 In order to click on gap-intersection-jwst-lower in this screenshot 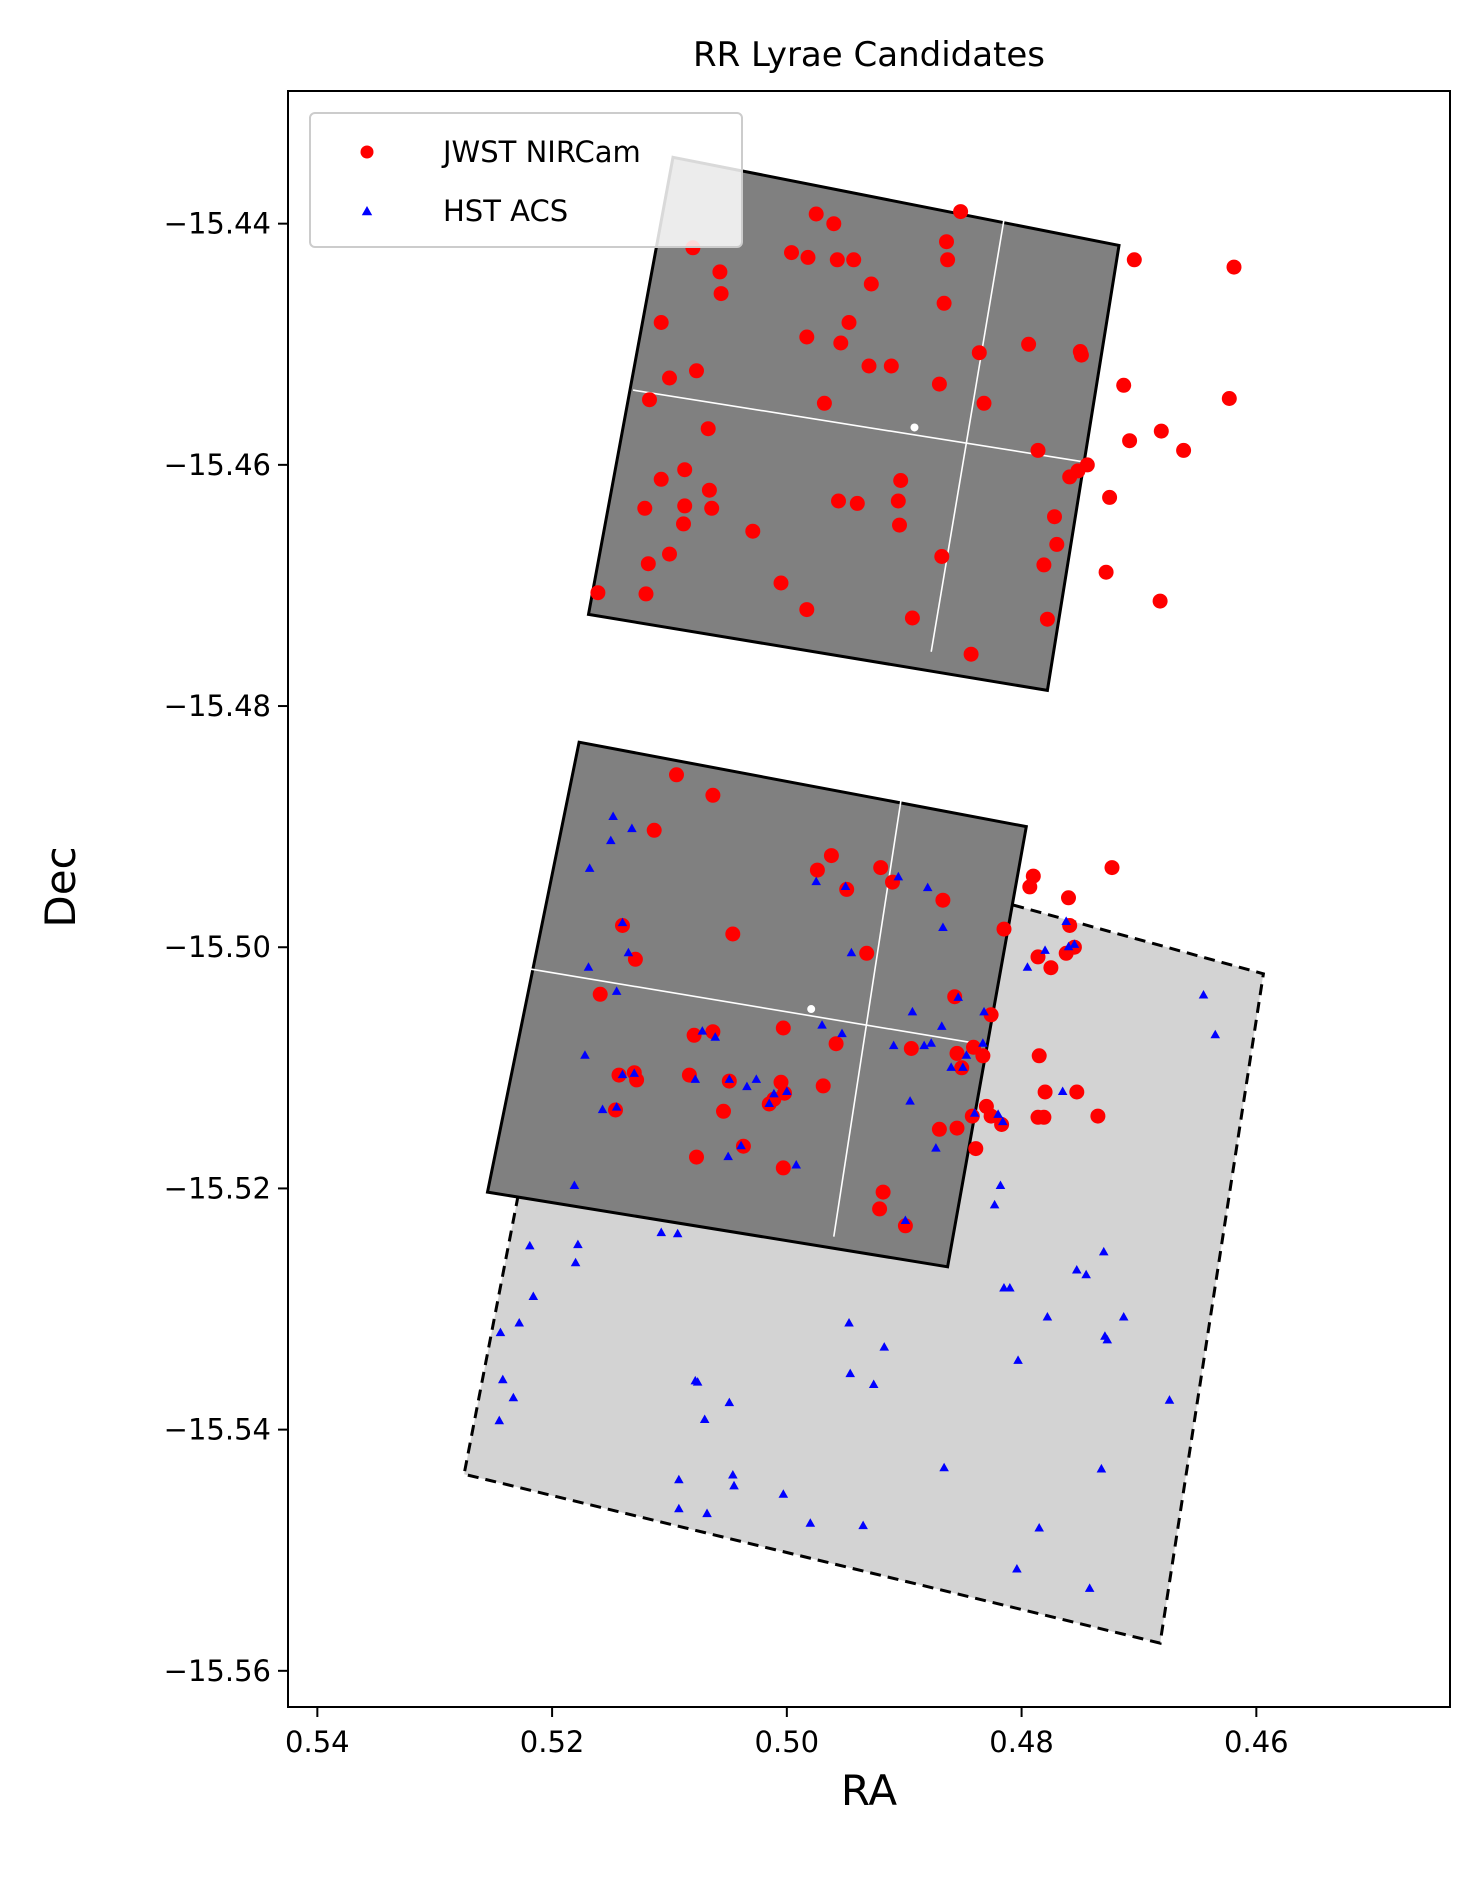, I will do `click(811, 1009)`.